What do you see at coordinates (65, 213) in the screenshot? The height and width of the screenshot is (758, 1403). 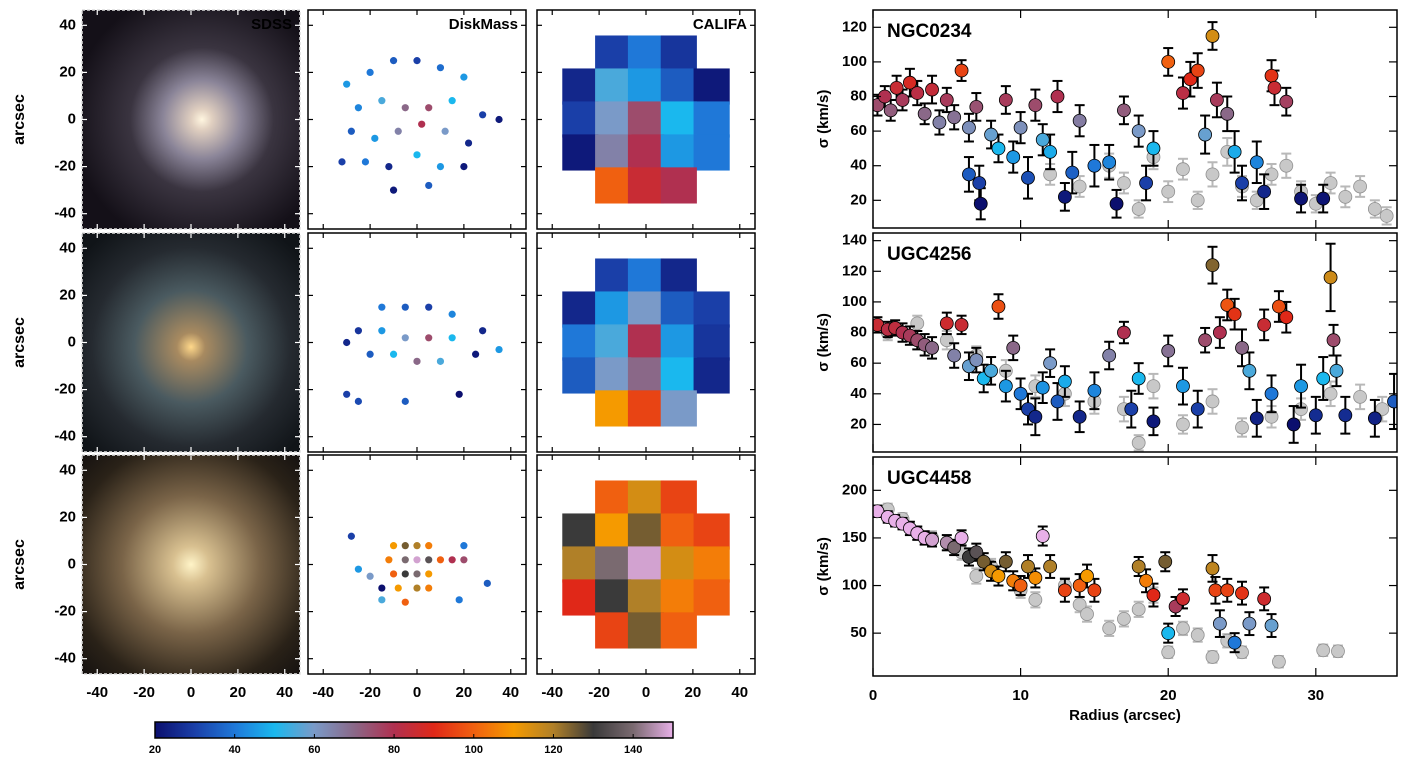 I see `y-tick-label: -40` at bounding box center [65, 213].